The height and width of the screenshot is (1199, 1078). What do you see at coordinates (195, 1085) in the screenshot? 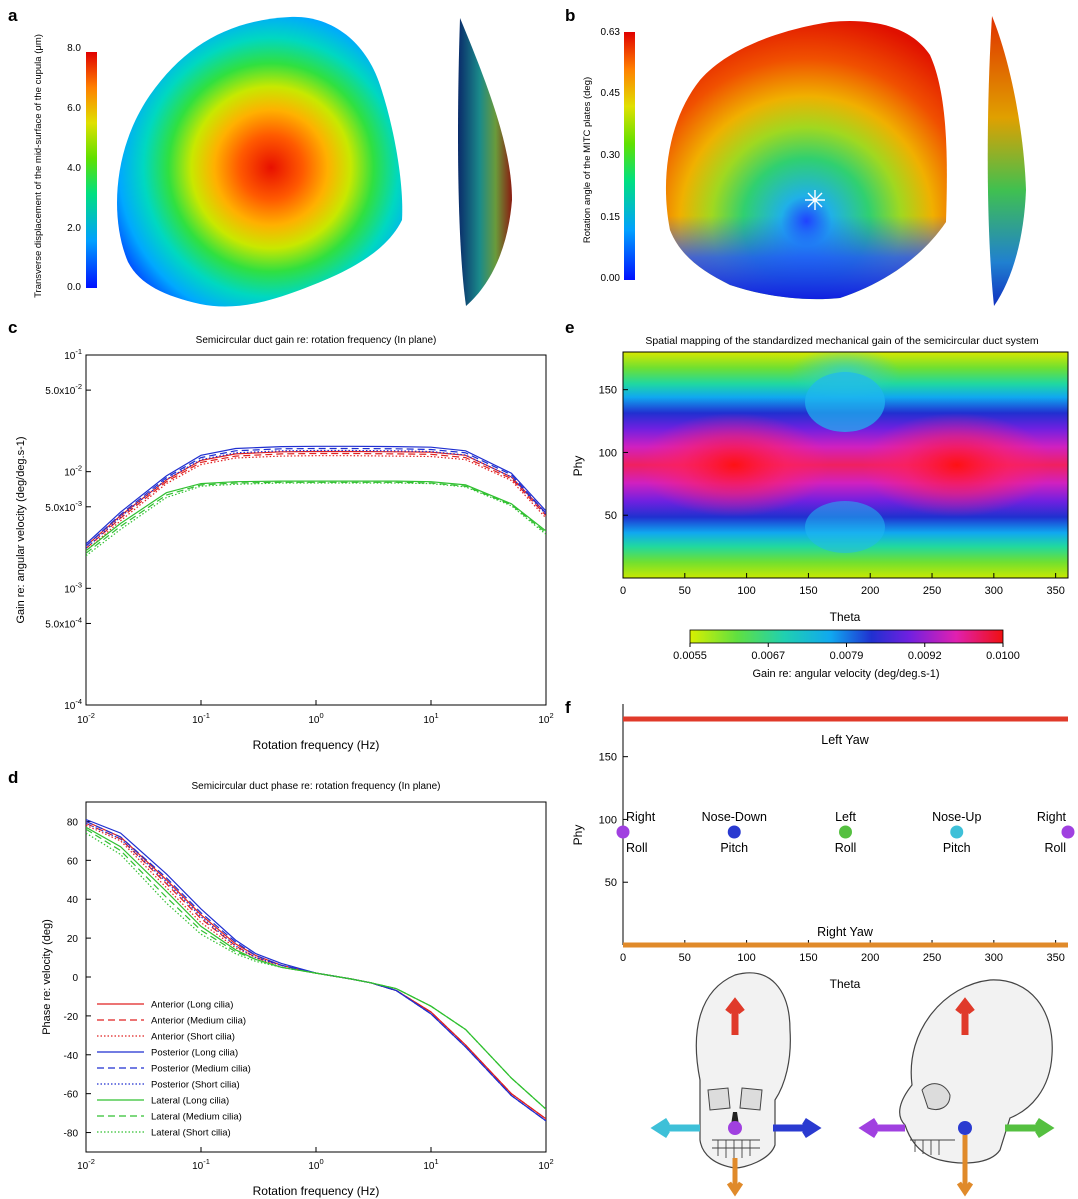
I see `legend-entry: Posterior (Short cilia)` at bounding box center [195, 1085].